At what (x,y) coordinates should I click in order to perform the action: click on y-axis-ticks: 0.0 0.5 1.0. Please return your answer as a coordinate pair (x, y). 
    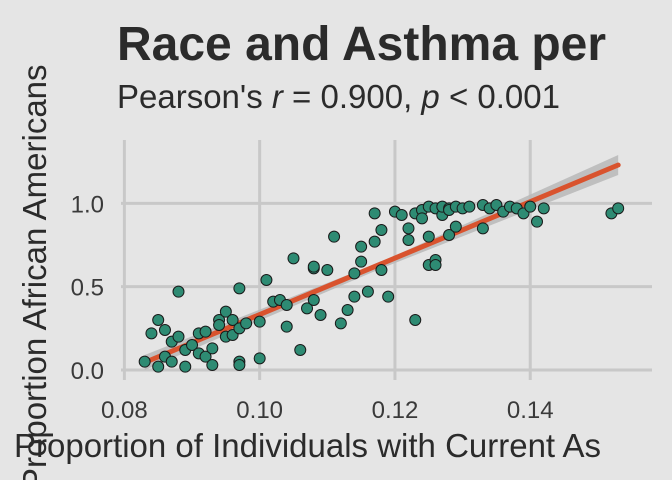
    Looking at the image, I should click on (87, 288).